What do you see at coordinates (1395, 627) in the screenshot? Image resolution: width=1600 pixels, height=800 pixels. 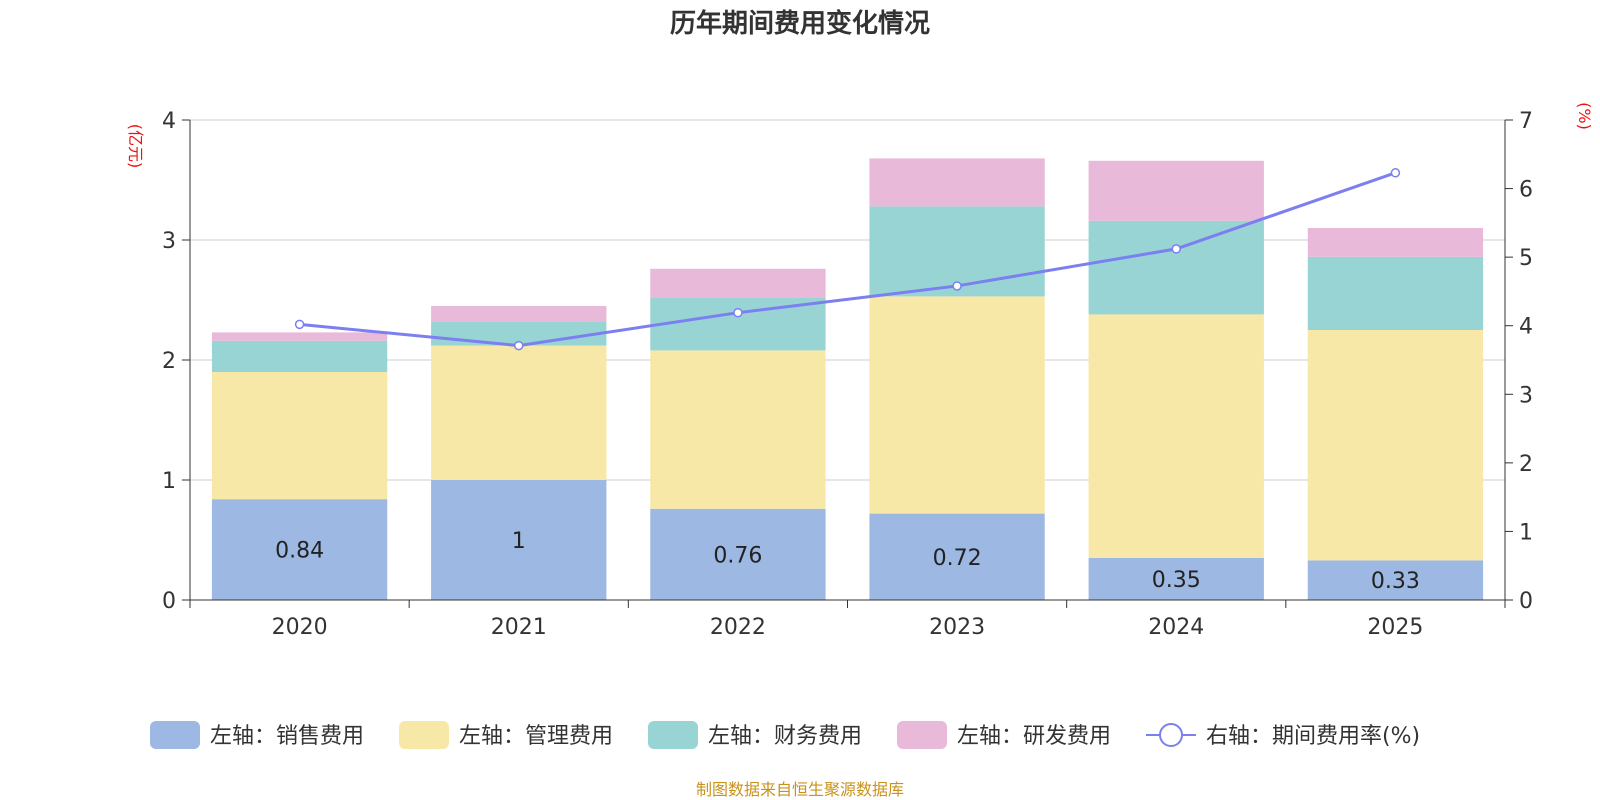 I see `x-tick-label: 2025` at bounding box center [1395, 627].